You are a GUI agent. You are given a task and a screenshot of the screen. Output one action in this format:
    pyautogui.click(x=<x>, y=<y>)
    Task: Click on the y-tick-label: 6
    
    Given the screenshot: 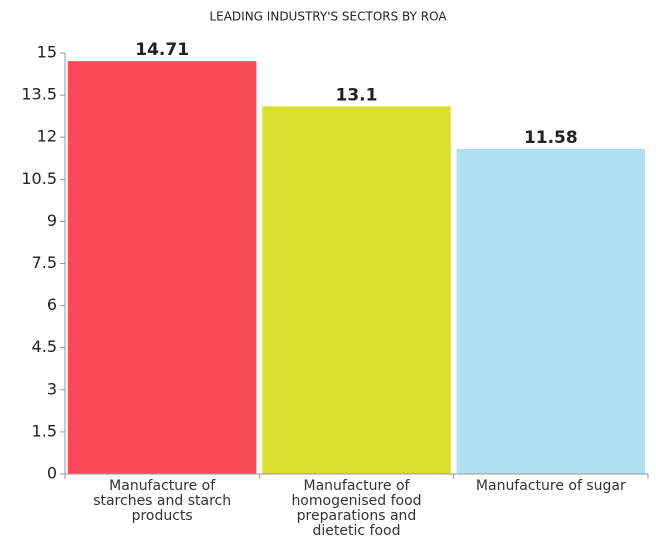 What is the action you would take?
    pyautogui.click(x=52, y=304)
    